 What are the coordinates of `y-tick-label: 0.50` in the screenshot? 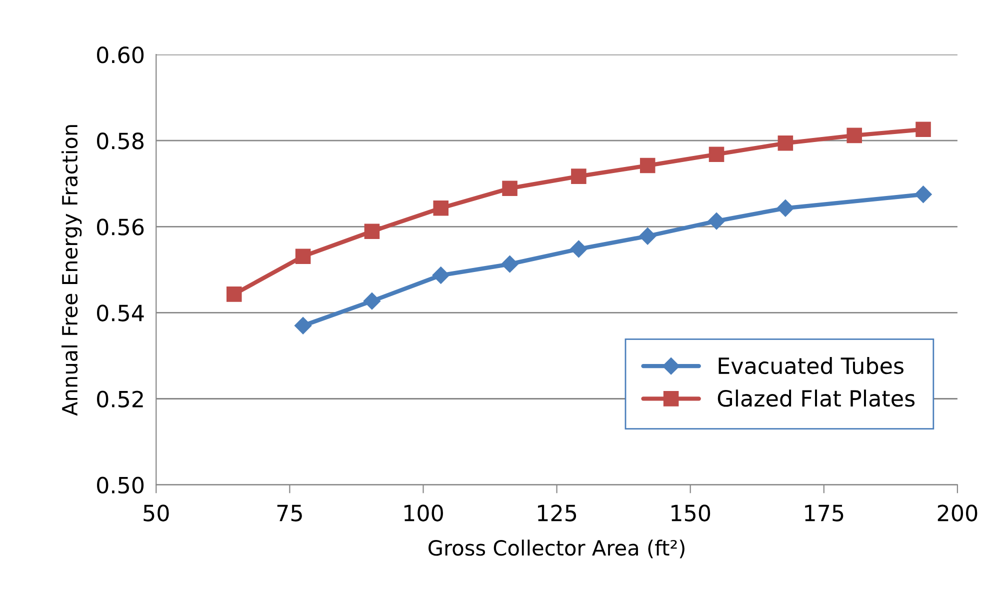 It's located at (120, 485).